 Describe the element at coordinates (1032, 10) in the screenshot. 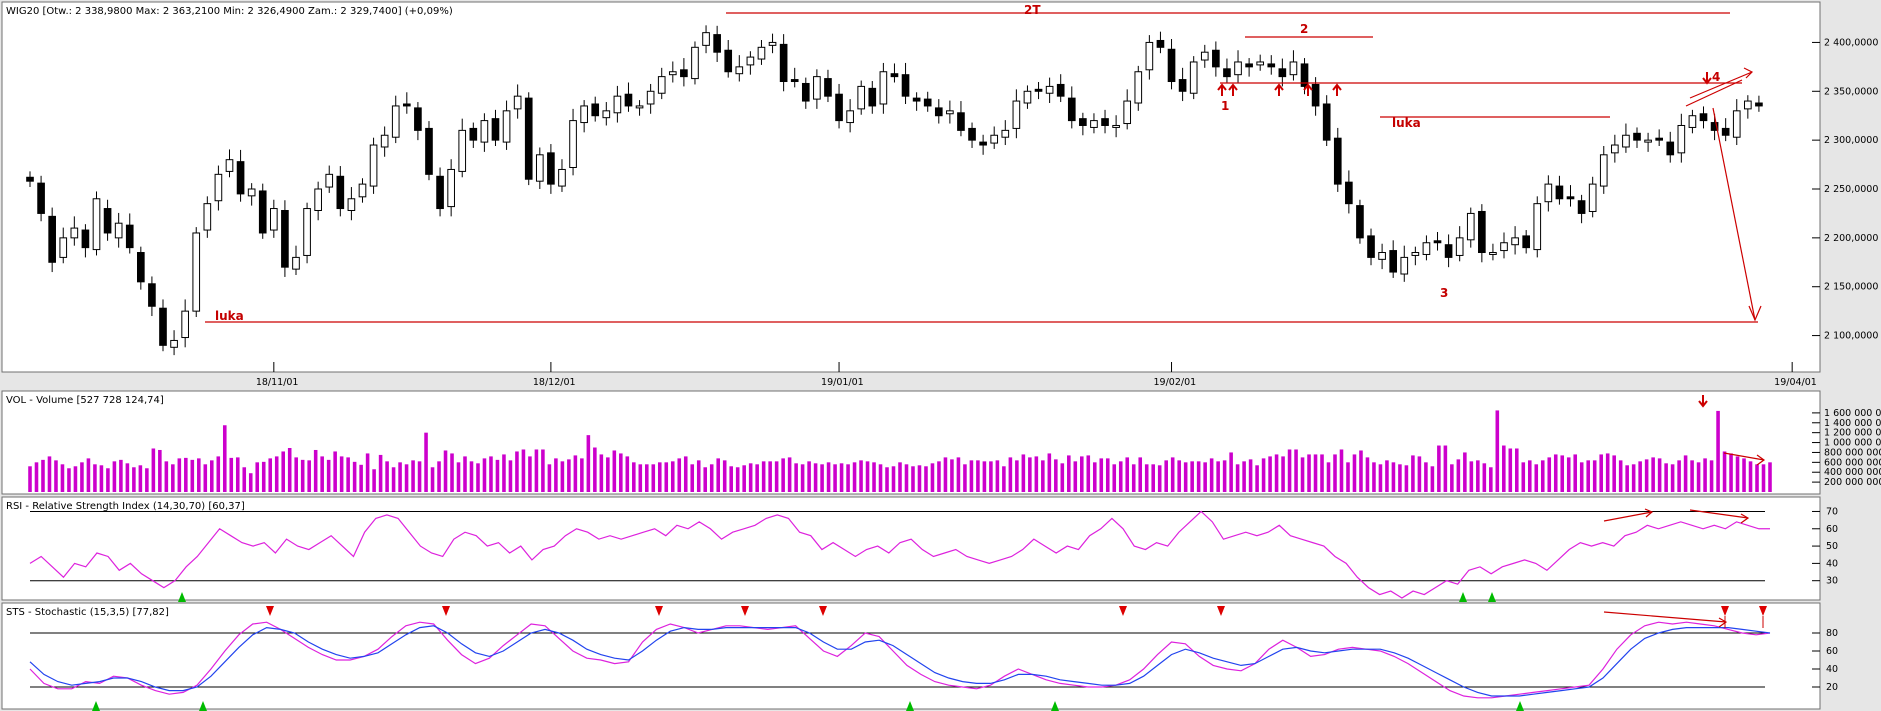

I see `annotation-2t: 2T` at that location.